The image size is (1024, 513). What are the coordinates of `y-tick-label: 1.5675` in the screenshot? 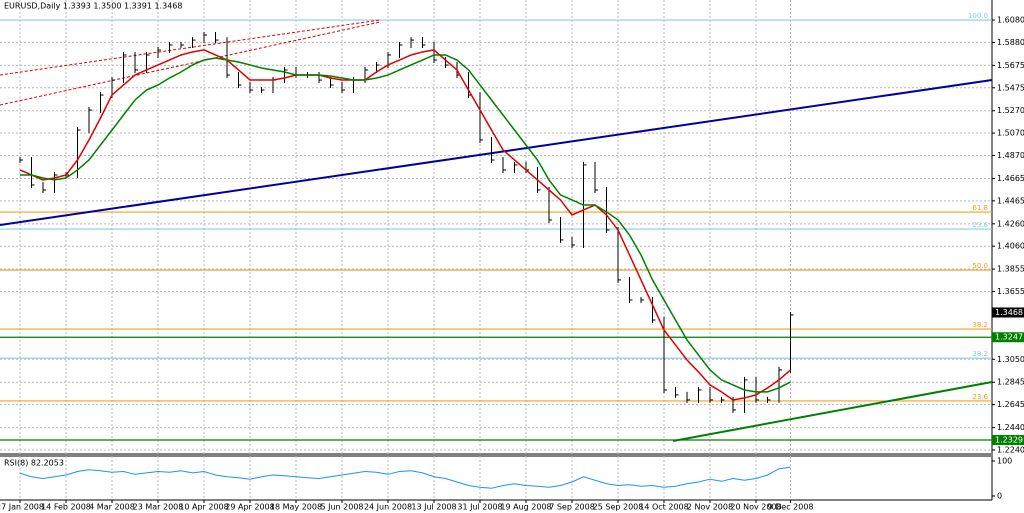 It's located at (1010, 65).